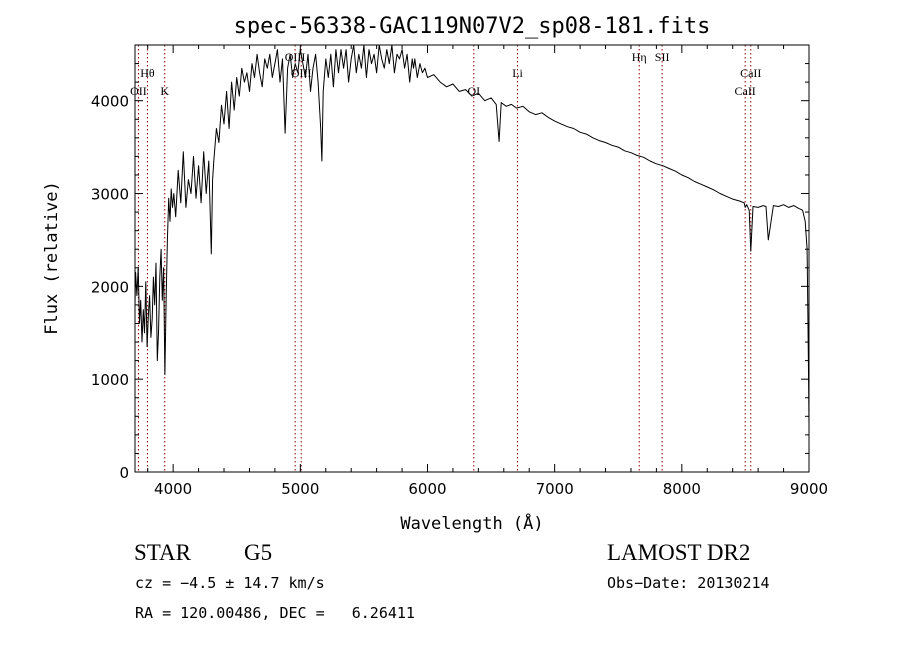 This screenshot has height=649, width=900. What do you see at coordinates (275, 613) in the screenshot?
I see `coordinates: RA = 120.00486, DEC = 6.26411` at bounding box center [275, 613].